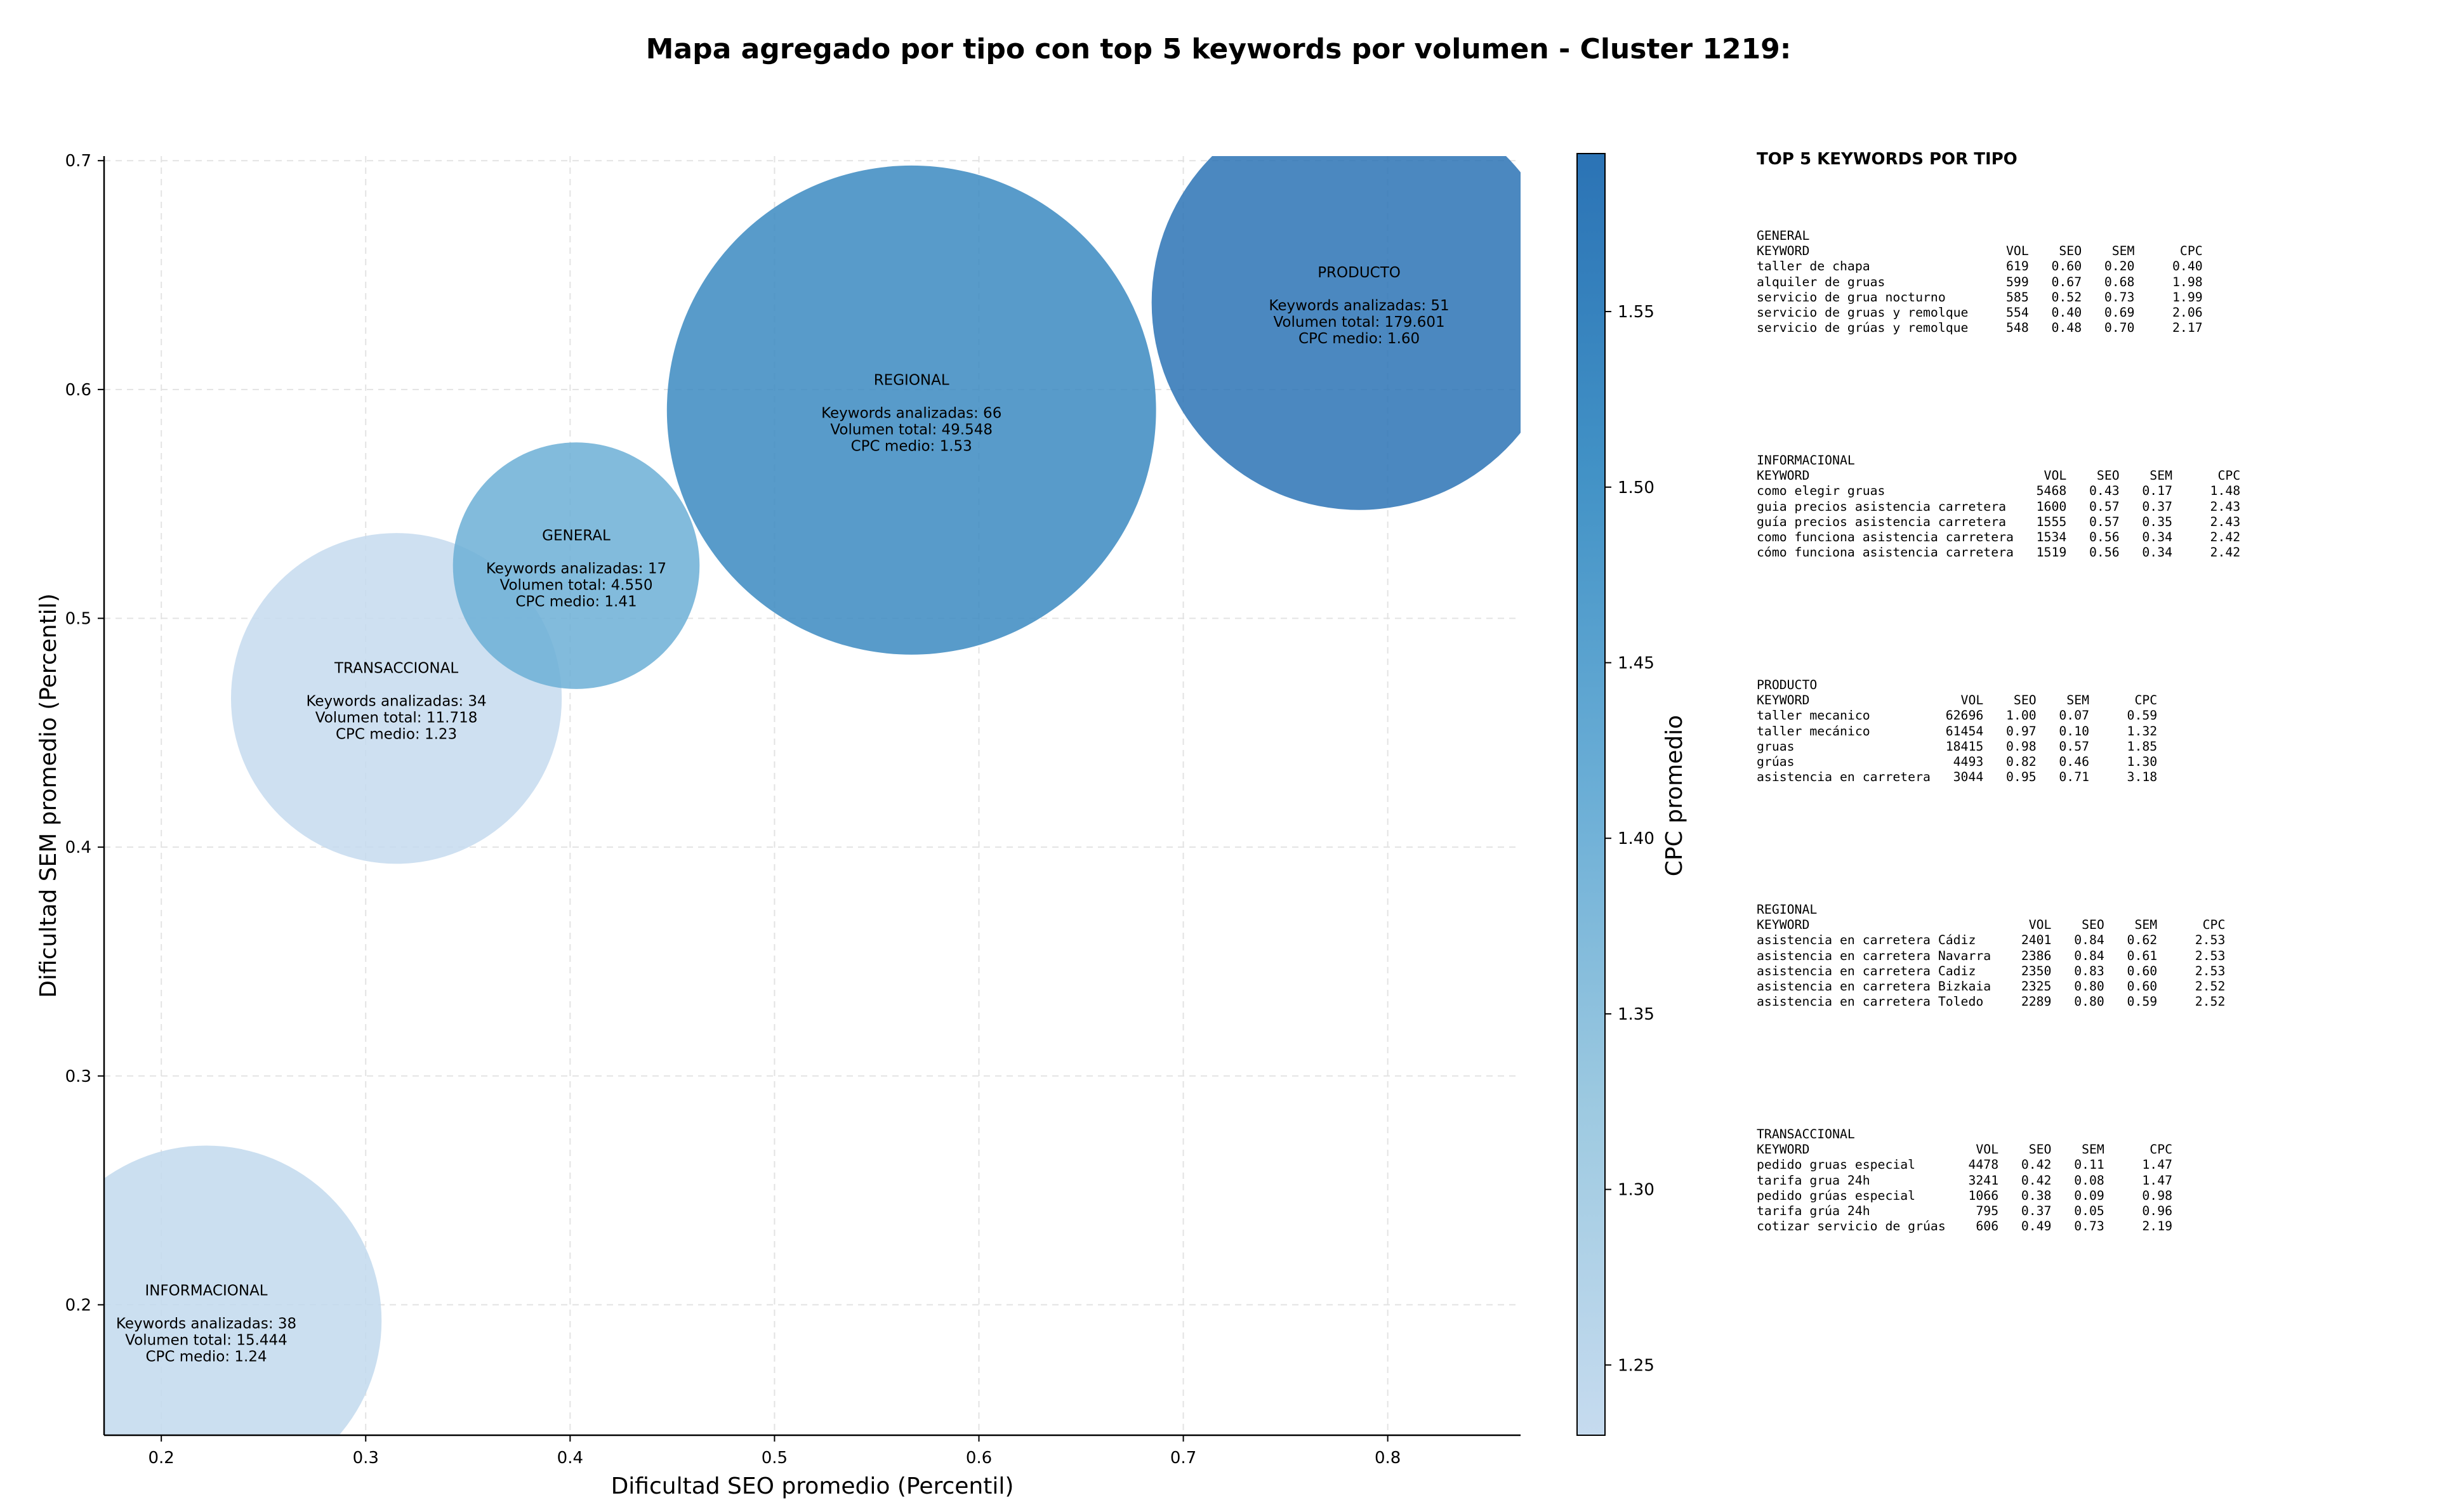  Describe the element at coordinates (1636, 1366) in the screenshot. I see `colorbar-tick-label: 1.25` at that location.